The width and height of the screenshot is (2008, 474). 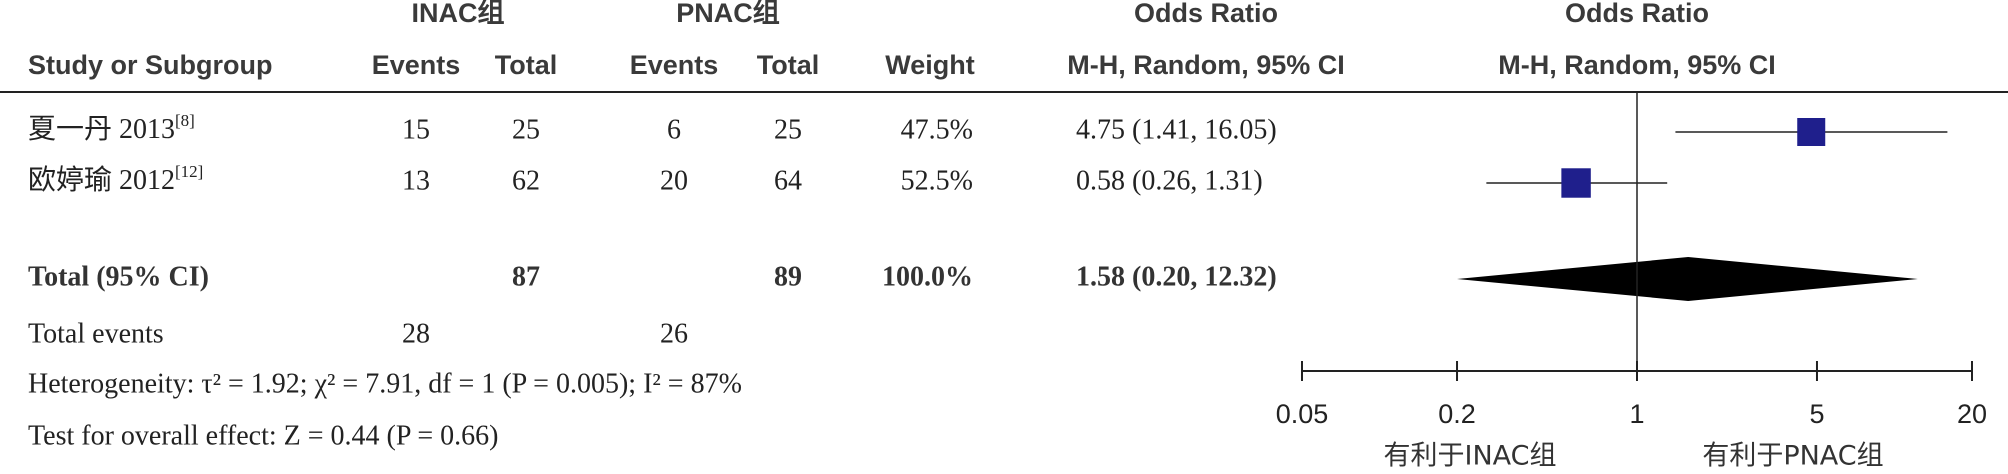 I want to click on odds-ratio: 4.75 (1.41, 16.05), so click(x=1176, y=129).